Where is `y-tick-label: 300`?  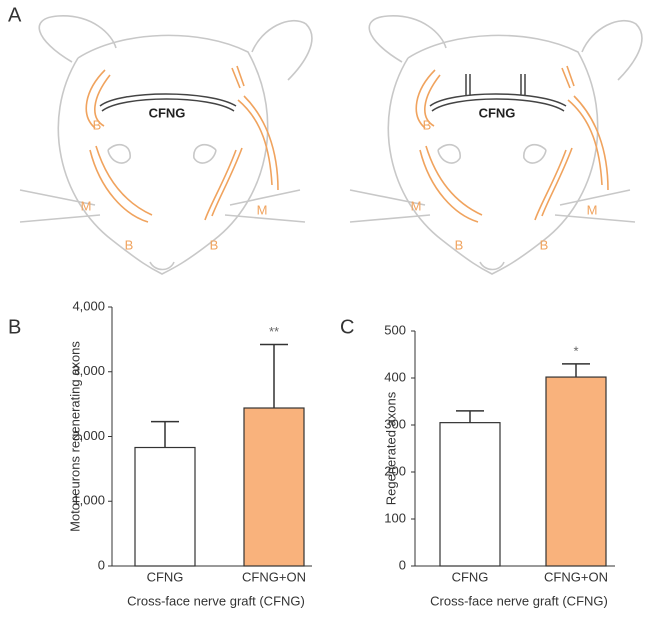
y-tick-label: 300 is located at coordinates (395, 423).